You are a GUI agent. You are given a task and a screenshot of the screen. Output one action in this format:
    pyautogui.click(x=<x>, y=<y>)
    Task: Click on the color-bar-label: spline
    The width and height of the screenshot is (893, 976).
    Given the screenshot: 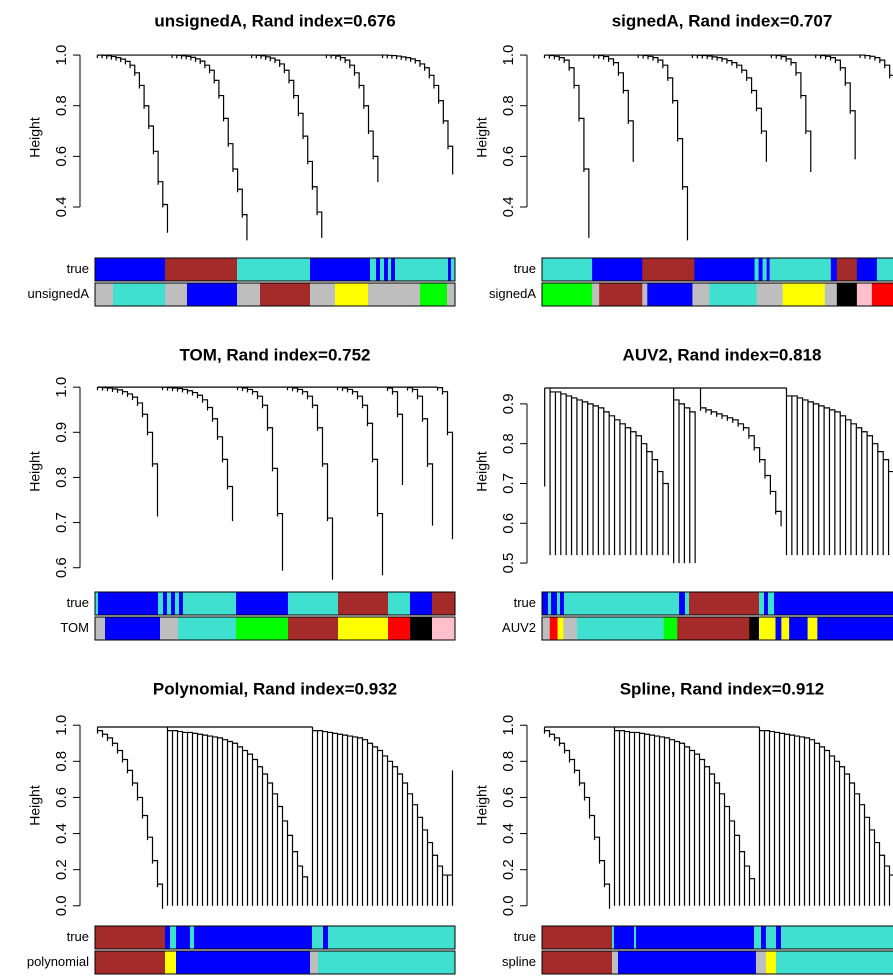 What is the action you would take?
    pyautogui.click(x=519, y=961)
    